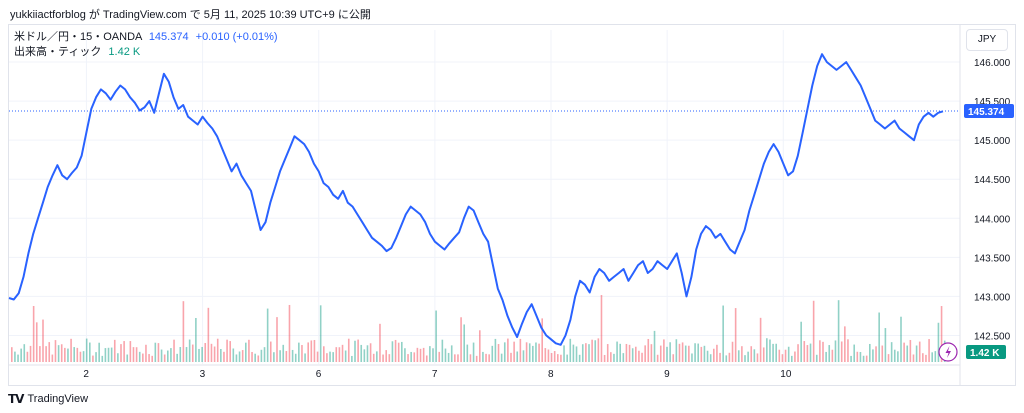  I want to click on currency-button: JPY, so click(987, 40).